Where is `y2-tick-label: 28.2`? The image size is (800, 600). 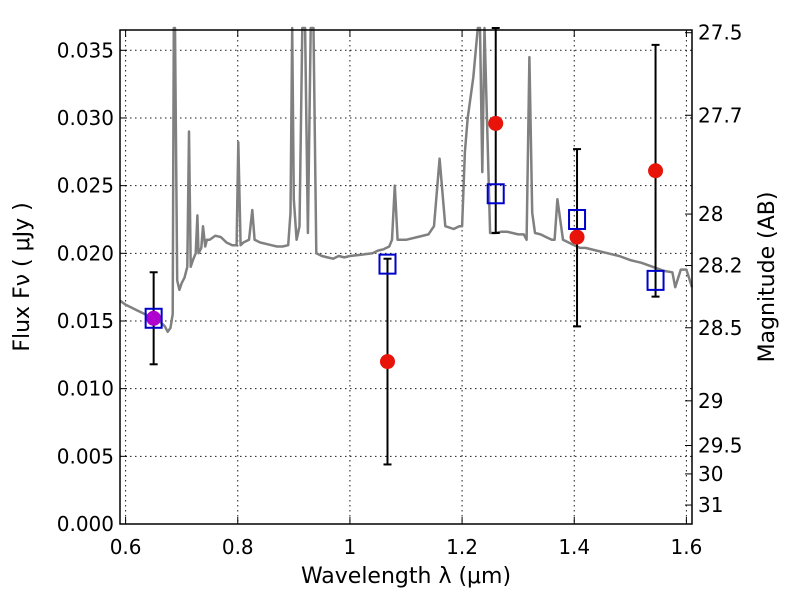
y2-tick-label: 28.2 is located at coordinates (720, 265).